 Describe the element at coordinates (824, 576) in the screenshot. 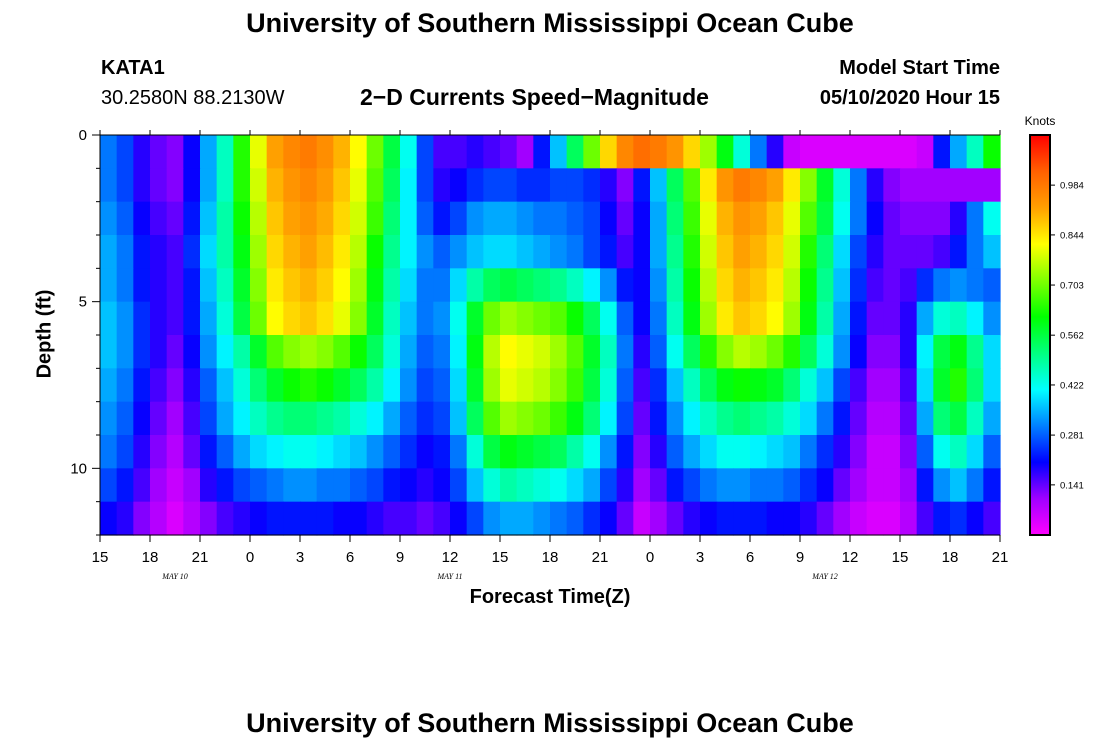

I see `x-date-label: MAY 12` at that location.